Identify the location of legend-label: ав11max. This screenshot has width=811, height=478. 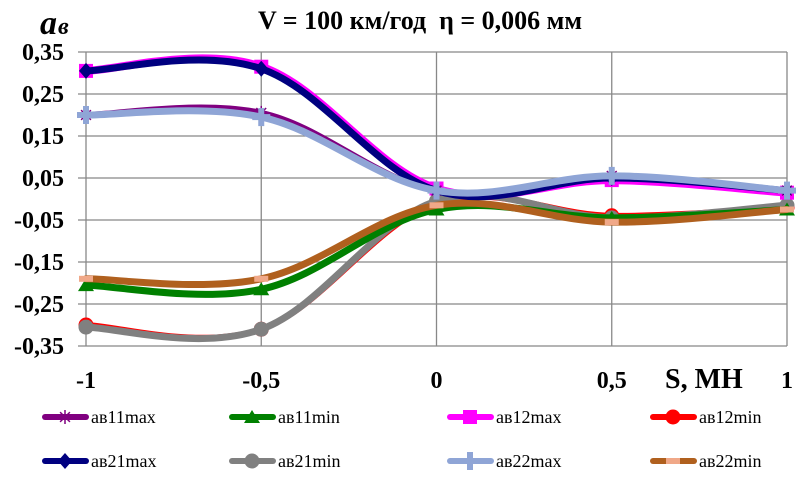
(123, 417).